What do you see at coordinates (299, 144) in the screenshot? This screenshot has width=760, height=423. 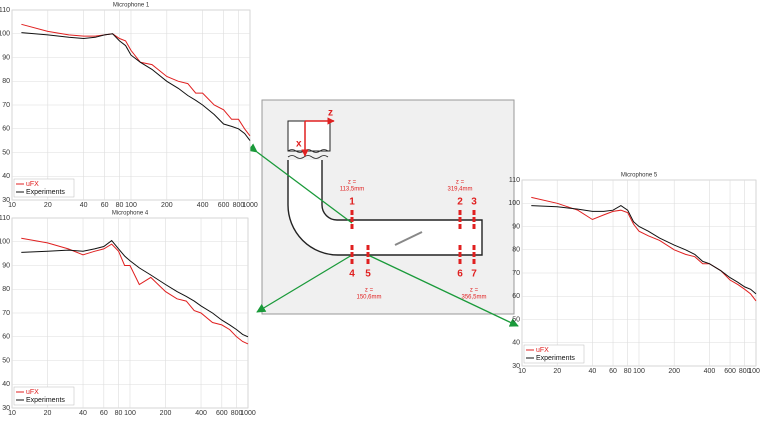 I see `axis-label: x` at bounding box center [299, 144].